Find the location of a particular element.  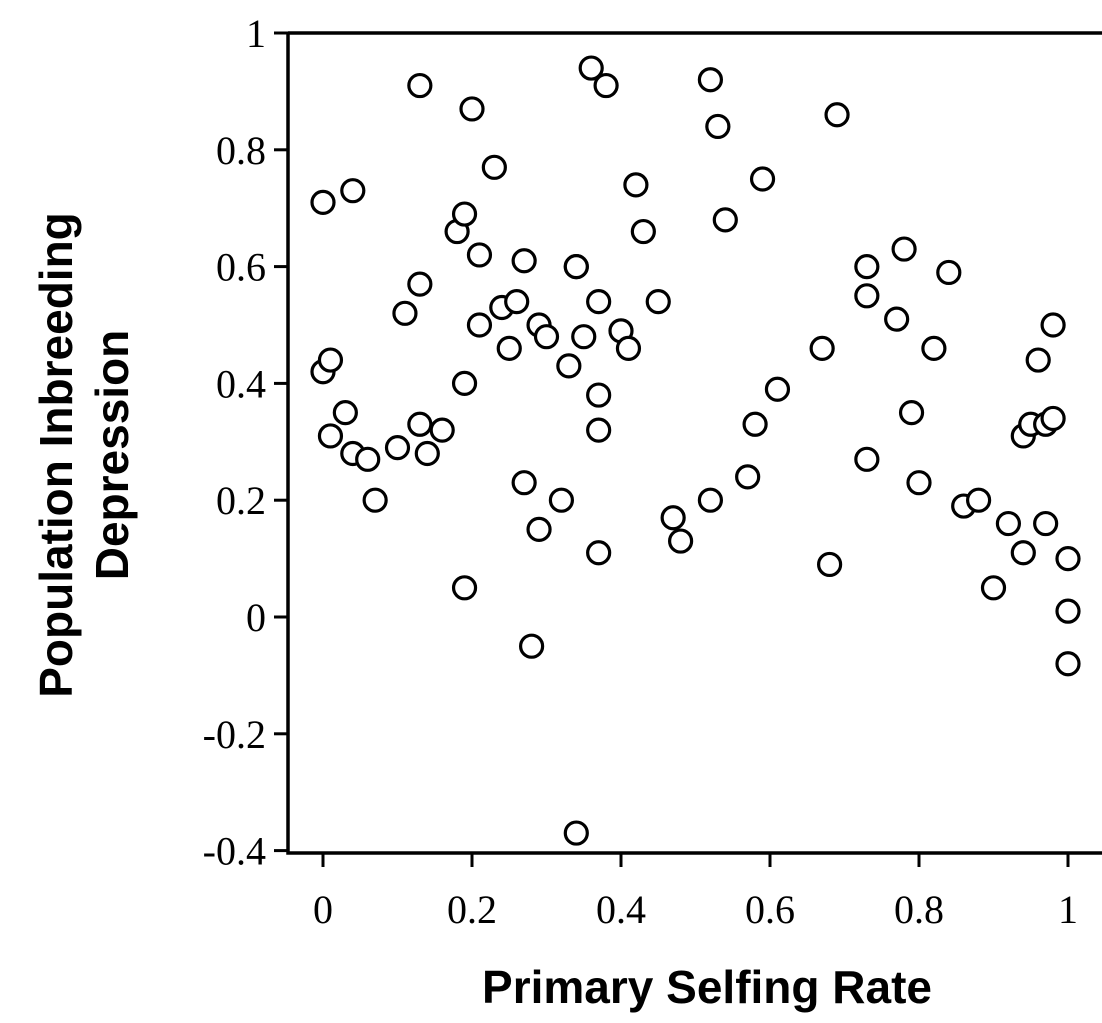

y-axis-title-line-2: Depression is located at coordinates (112, 455).